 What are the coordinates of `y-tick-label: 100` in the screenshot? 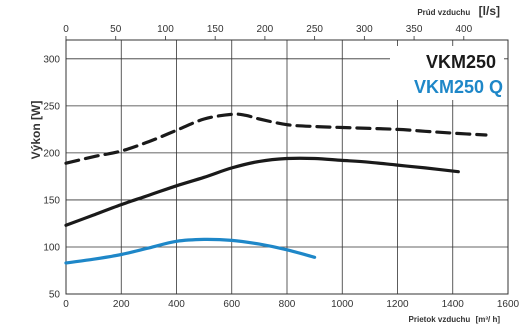 It's located at (51, 247).